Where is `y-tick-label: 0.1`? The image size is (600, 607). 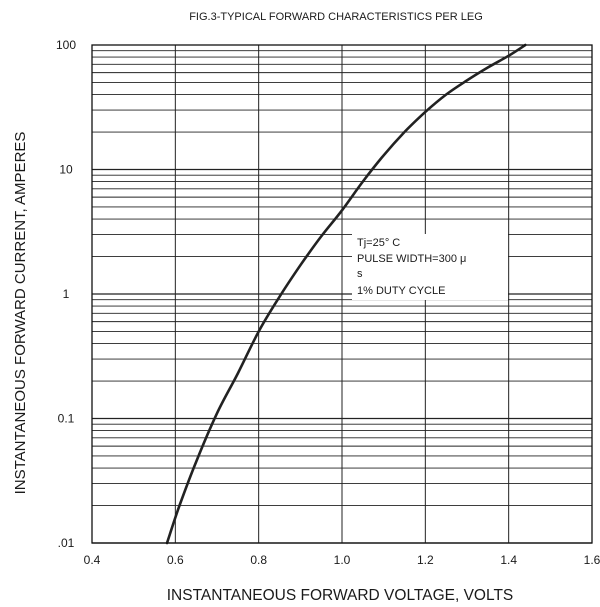
y-tick-label: 0.1 is located at coordinates (66, 419).